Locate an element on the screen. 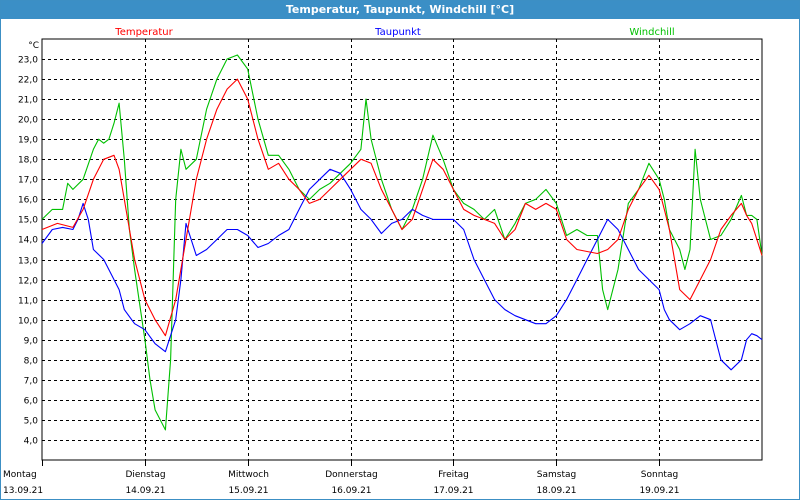  x-day-label: Freitag is located at coordinates (453, 475).